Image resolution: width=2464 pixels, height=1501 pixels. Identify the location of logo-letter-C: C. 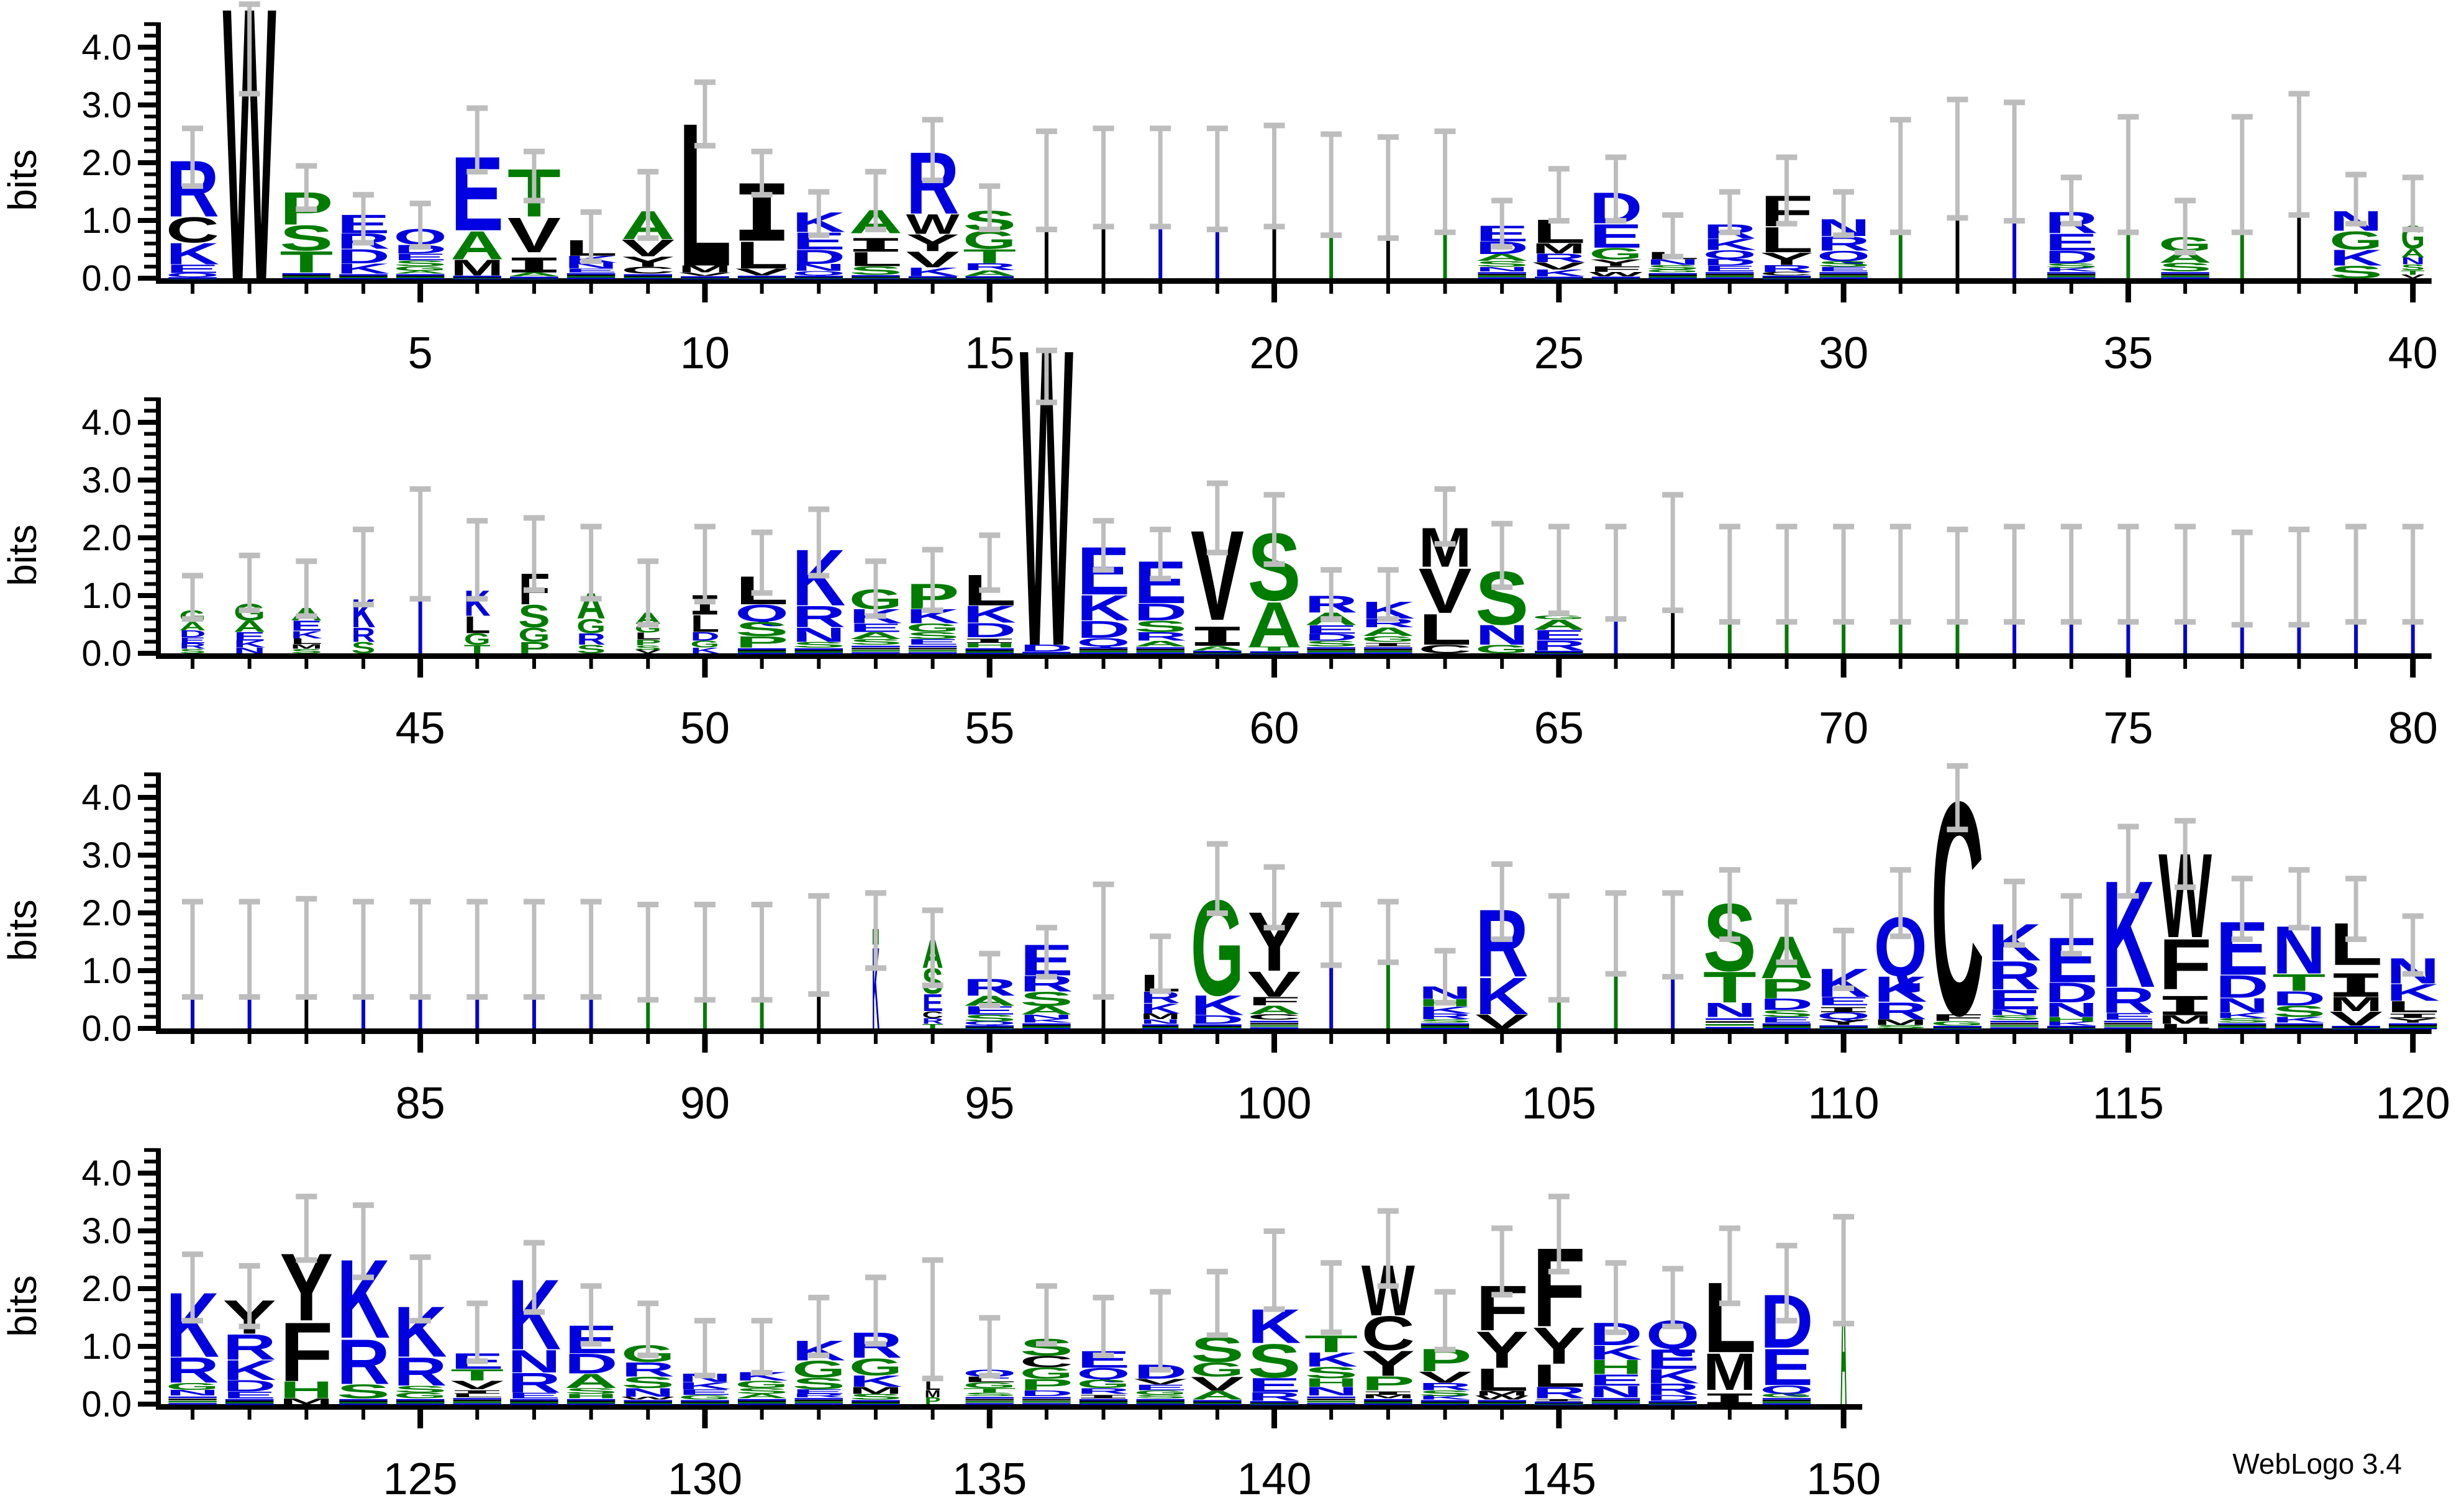
(1046, 1362).